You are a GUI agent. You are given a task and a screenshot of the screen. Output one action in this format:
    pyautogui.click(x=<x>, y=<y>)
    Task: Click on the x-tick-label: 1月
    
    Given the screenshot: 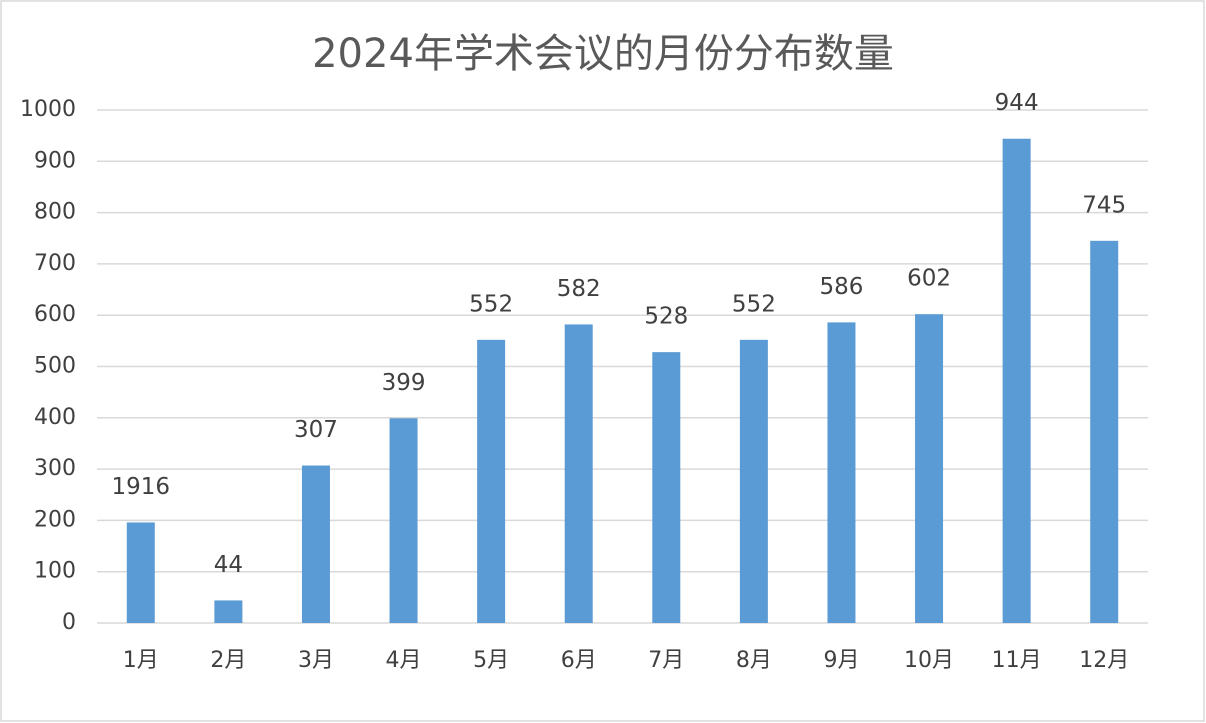 What is the action you would take?
    pyautogui.click(x=141, y=660)
    